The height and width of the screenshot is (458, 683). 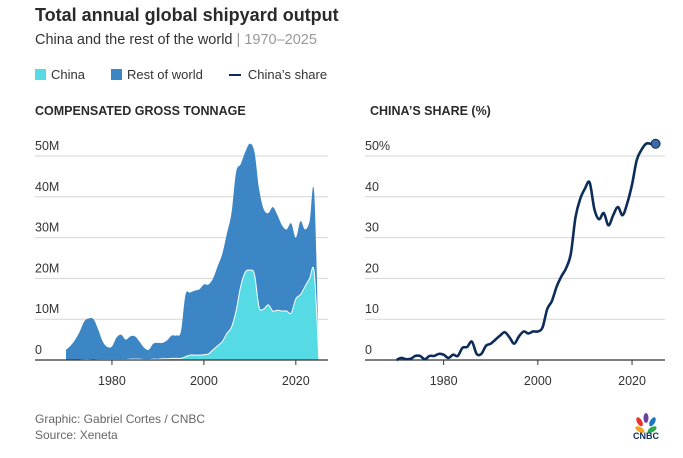 What do you see at coordinates (287, 74) in the screenshot?
I see `legend-label: China’s share` at bounding box center [287, 74].